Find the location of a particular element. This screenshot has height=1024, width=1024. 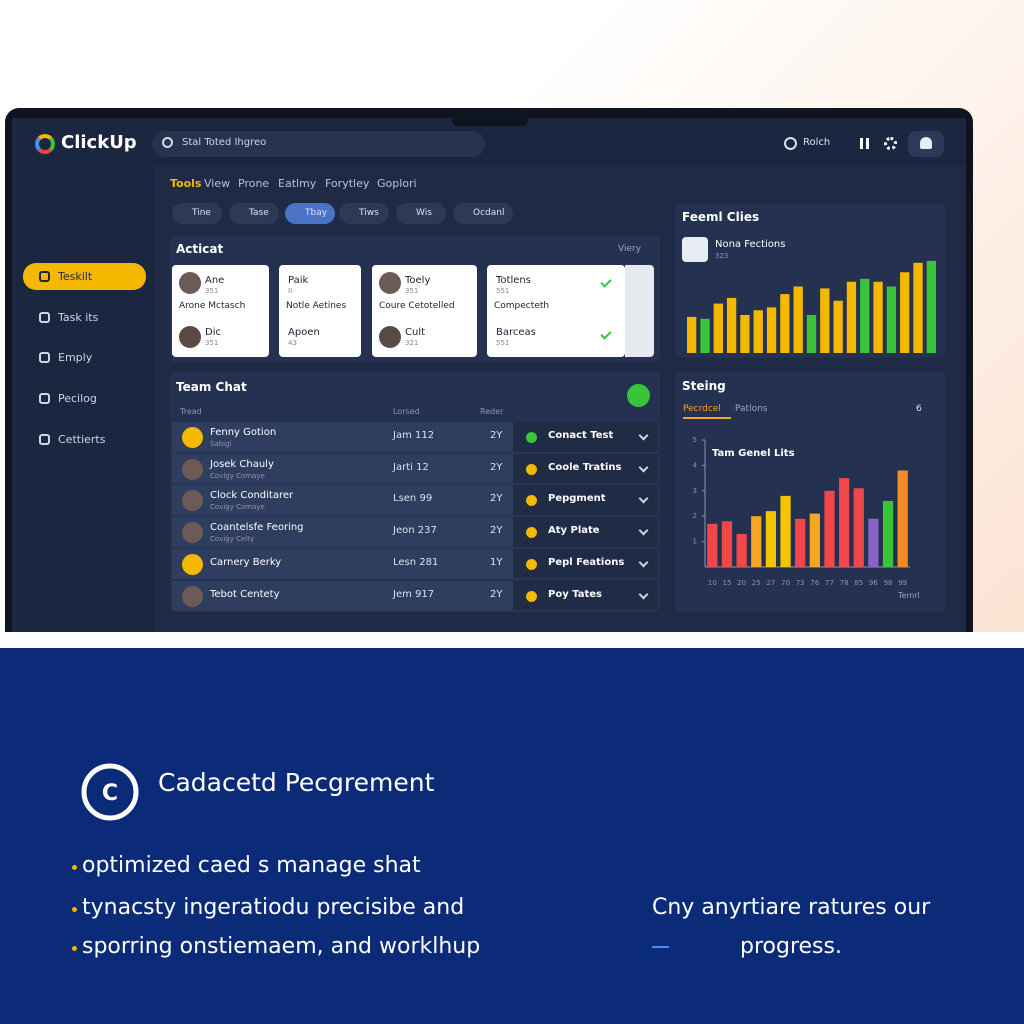

x-tick-label: 73 is located at coordinates (800, 583).